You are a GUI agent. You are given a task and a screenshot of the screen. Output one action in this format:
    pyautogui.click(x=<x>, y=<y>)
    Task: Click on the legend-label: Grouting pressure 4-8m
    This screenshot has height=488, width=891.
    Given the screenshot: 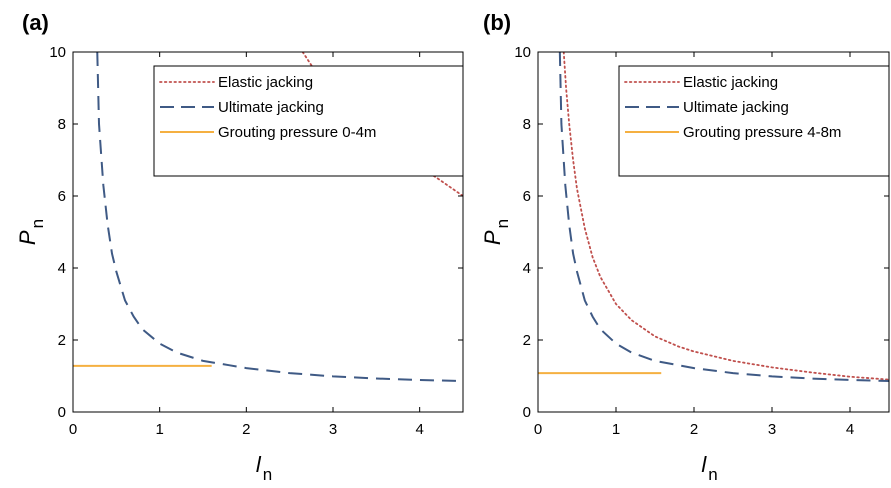 What is the action you would take?
    pyautogui.click(x=762, y=132)
    